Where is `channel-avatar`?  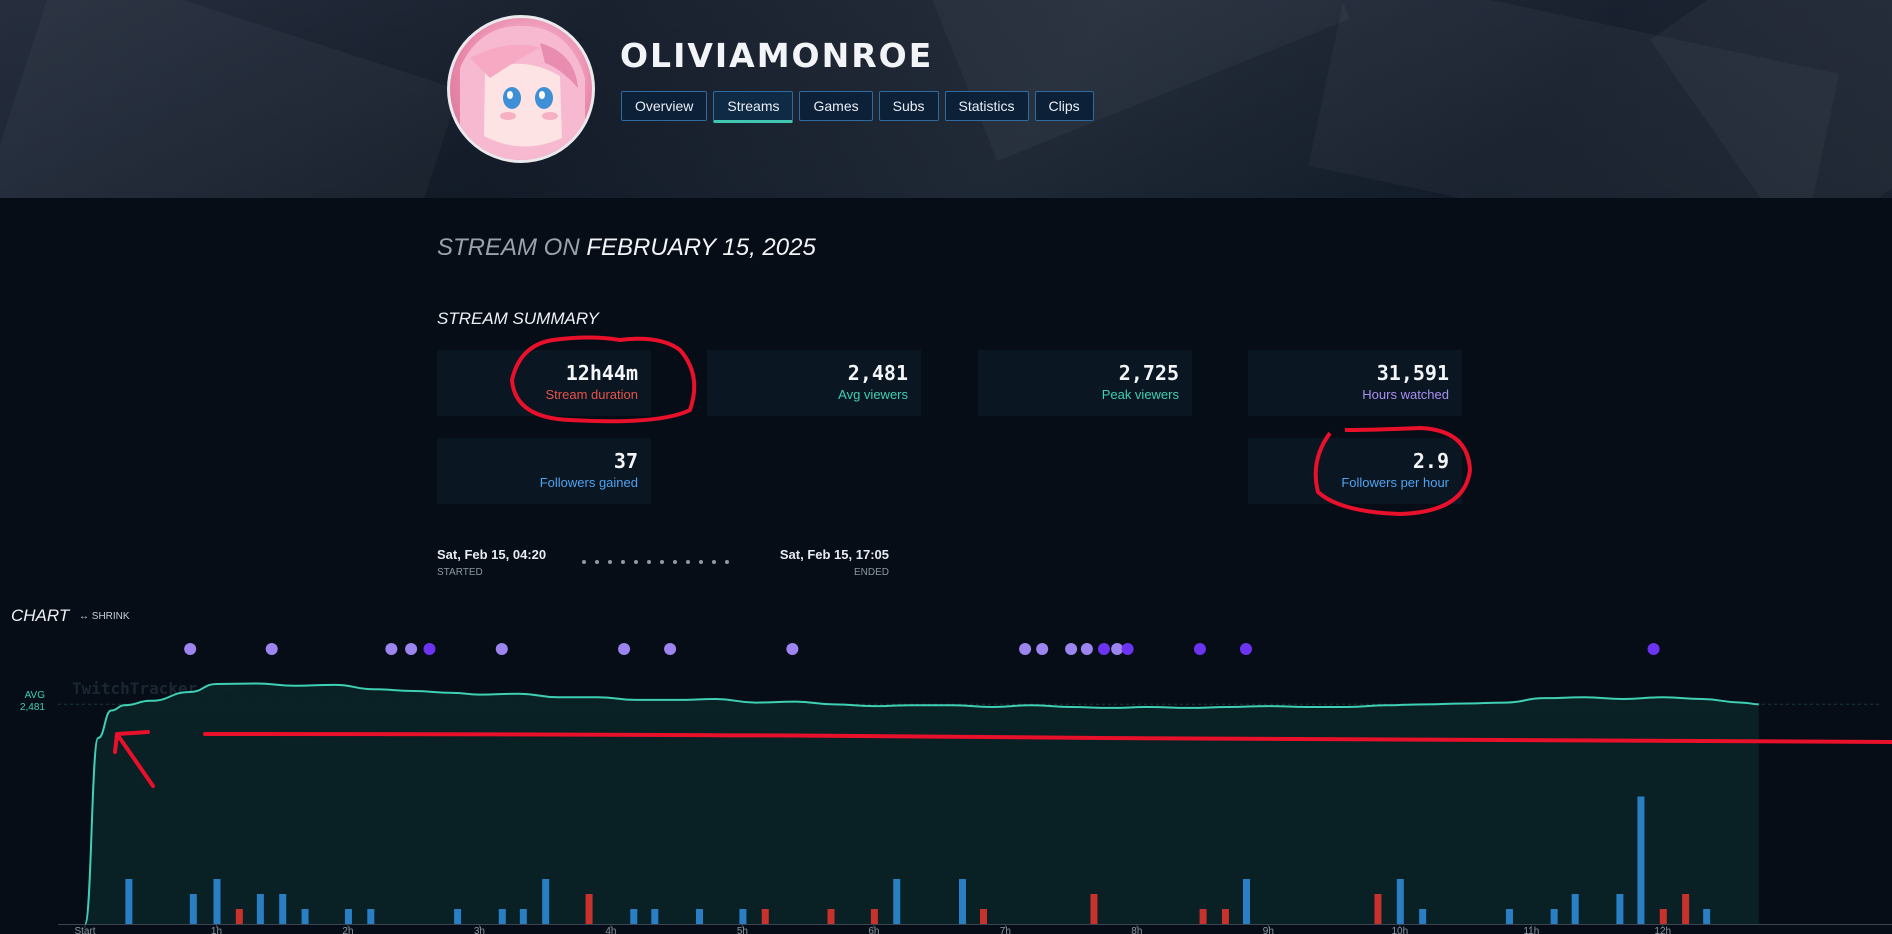 channel-avatar is located at coordinates (521, 89).